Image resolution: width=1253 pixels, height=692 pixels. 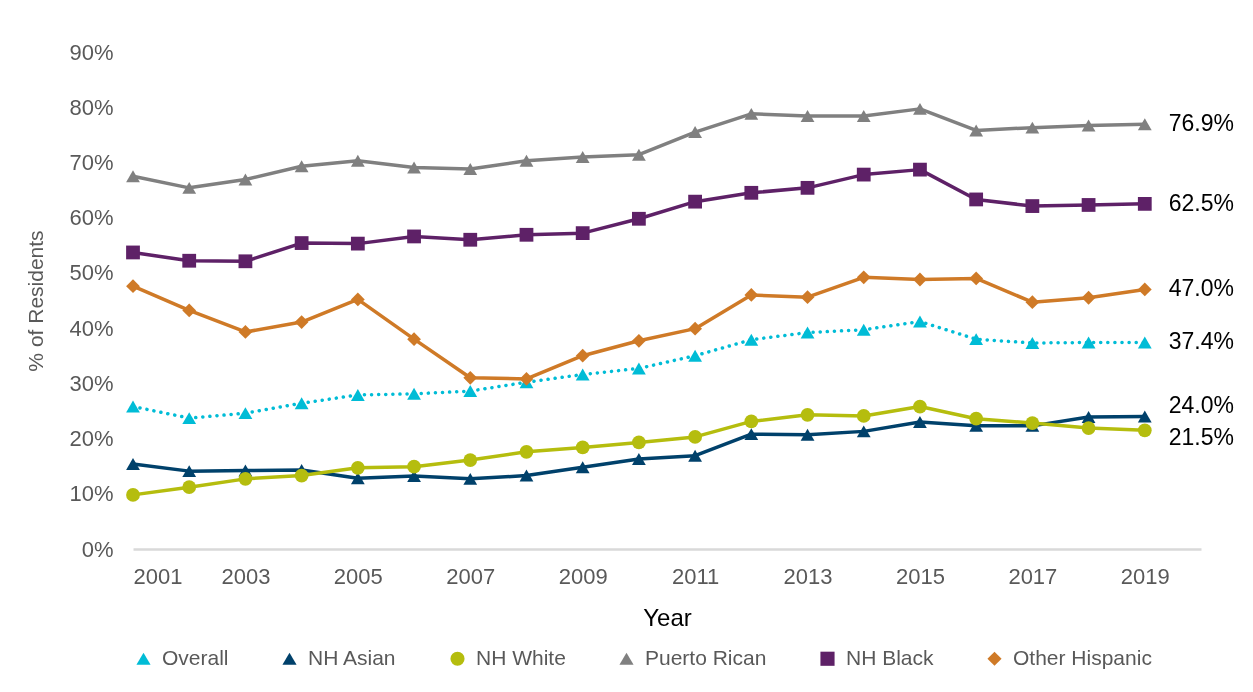 I want to click on y-tick-label: 80%, so click(x=91, y=107).